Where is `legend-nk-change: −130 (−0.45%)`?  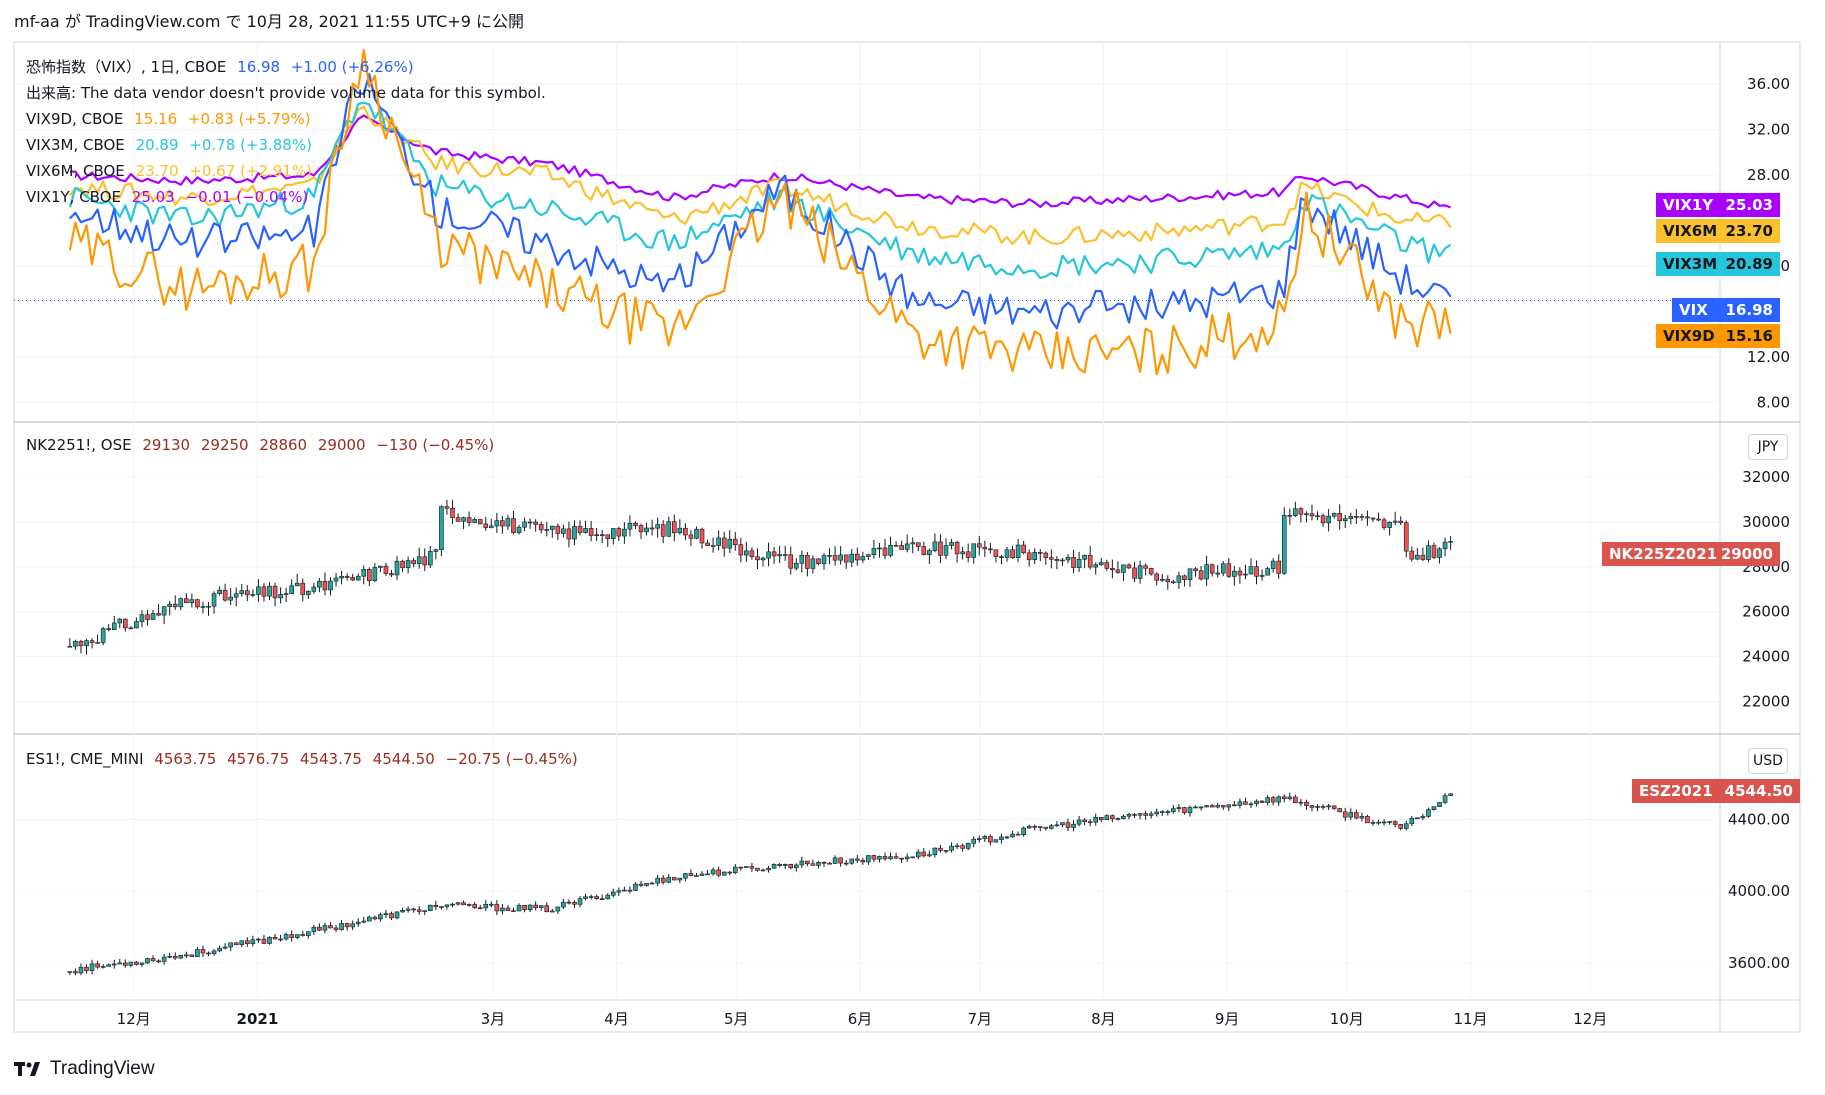 legend-nk-change: −130 (−0.45%) is located at coordinates (435, 445).